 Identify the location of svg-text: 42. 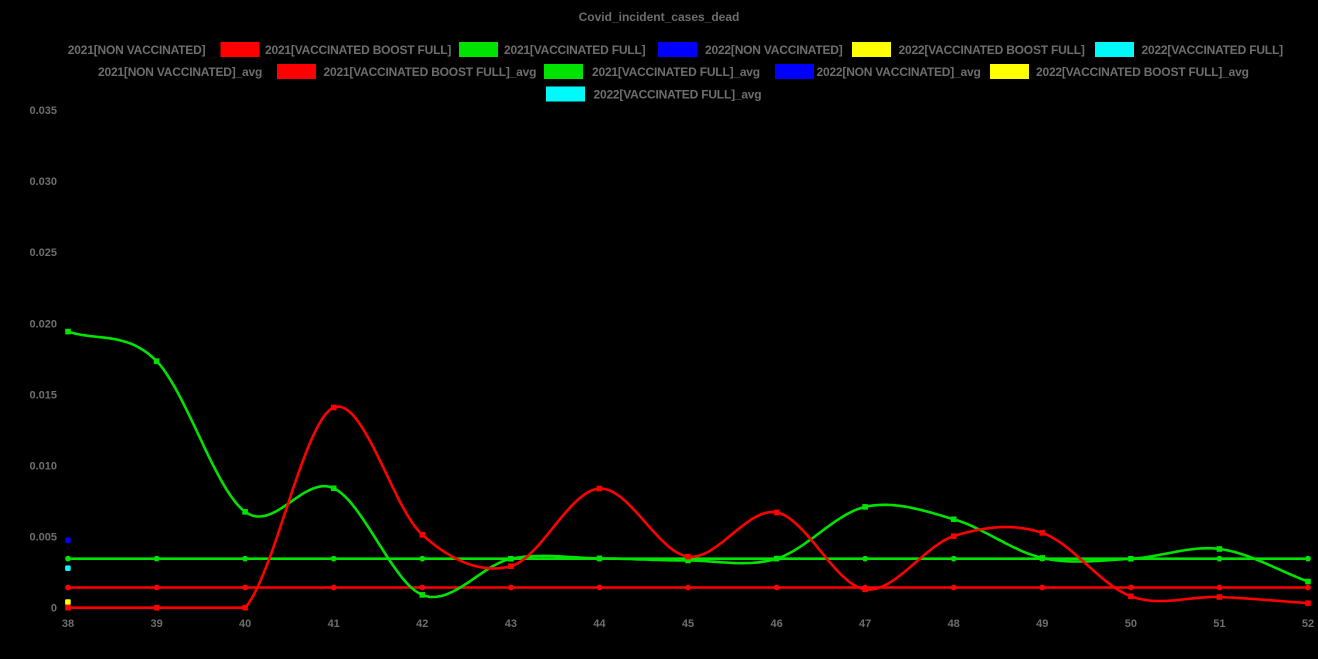
(422, 624).